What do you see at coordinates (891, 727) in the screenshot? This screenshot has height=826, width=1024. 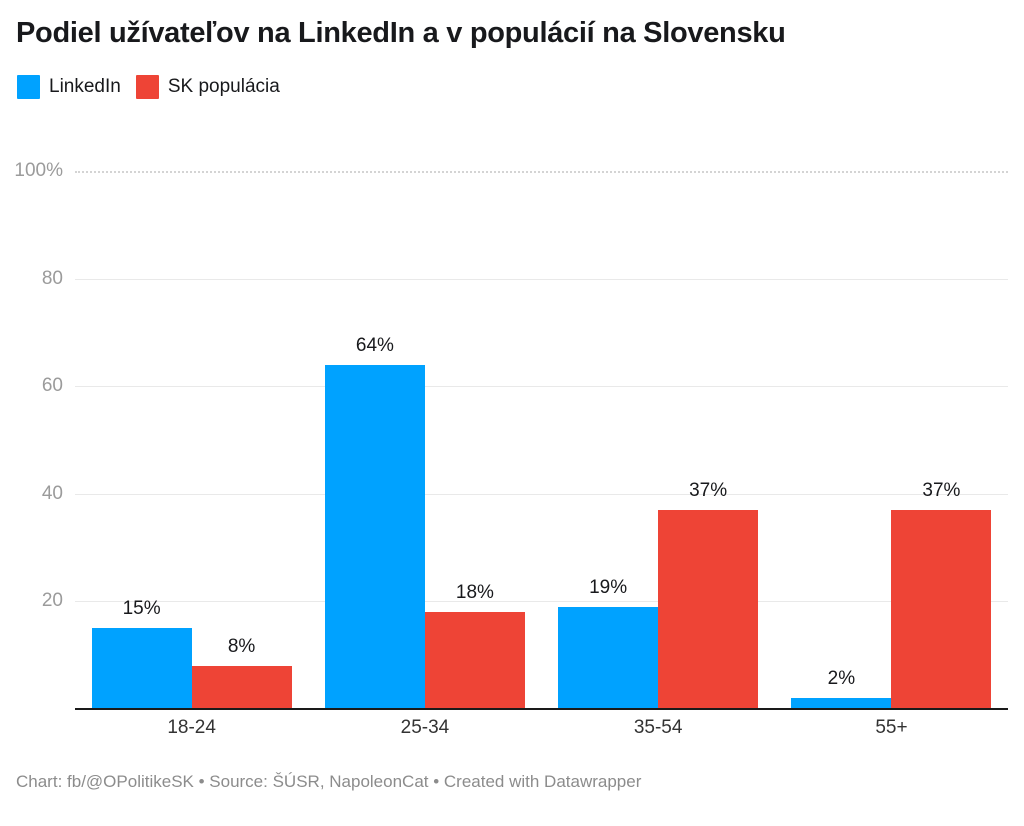 I see `x-axis-label-55: 55+` at bounding box center [891, 727].